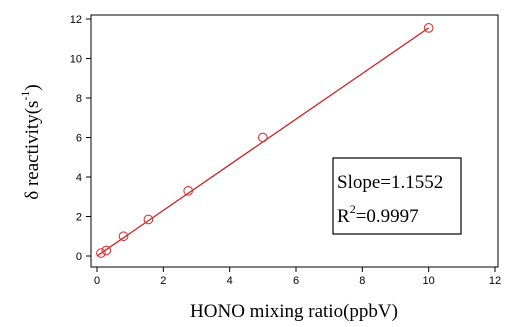 The width and height of the screenshot is (509, 327). What do you see at coordinates (387, 216) in the screenshot?
I see `r2-value: =0.9997` at bounding box center [387, 216].